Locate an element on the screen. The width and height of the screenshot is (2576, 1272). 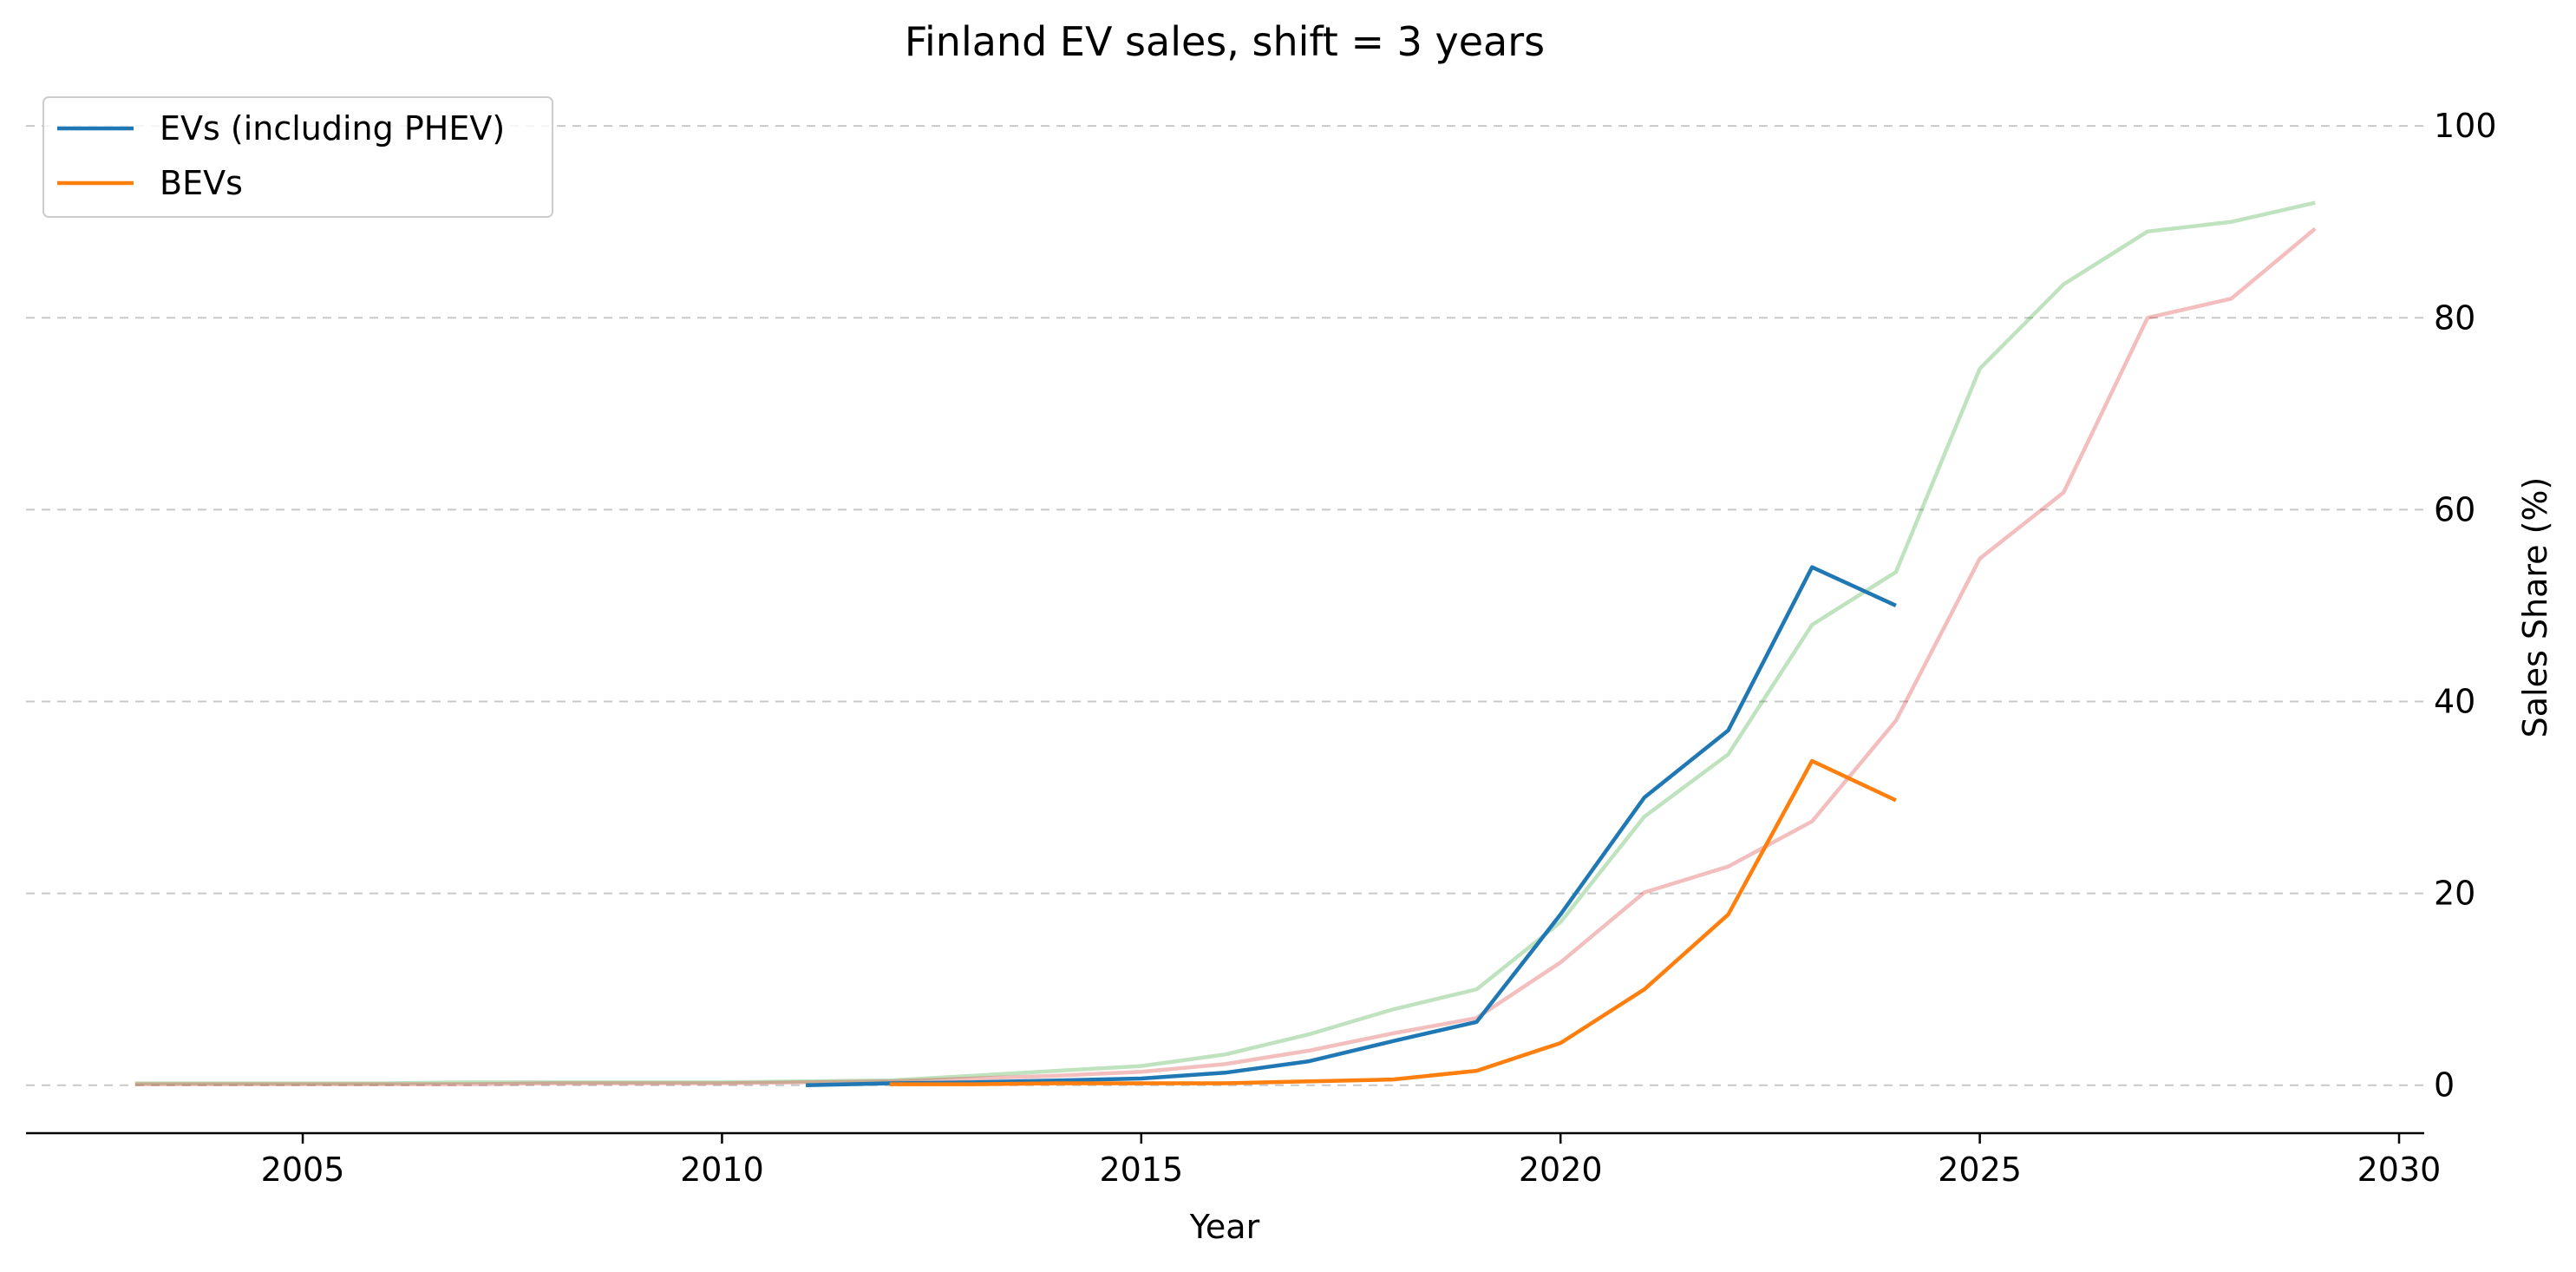
legend: EVs (including PHEV) BEVs is located at coordinates (297, 157).